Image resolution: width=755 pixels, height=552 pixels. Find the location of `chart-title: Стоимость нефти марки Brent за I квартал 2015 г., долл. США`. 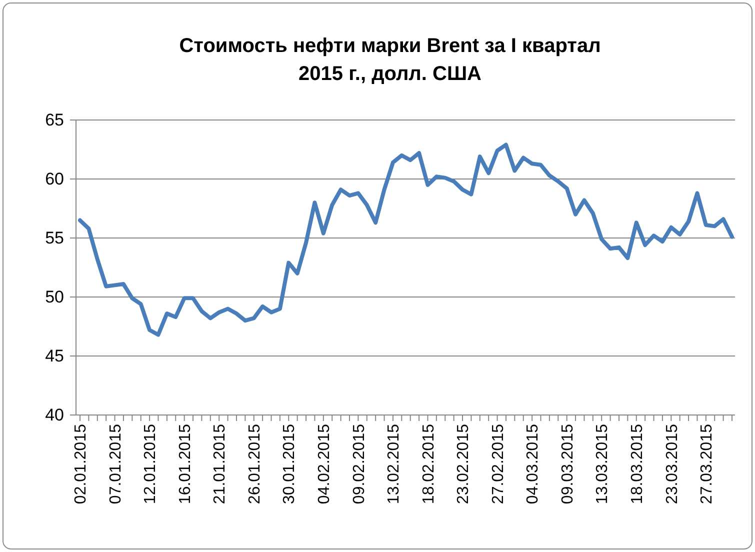

chart-title: Стоимость нефти марки Brent за I квартал 2015 г., долл. США is located at coordinates (390, 60).